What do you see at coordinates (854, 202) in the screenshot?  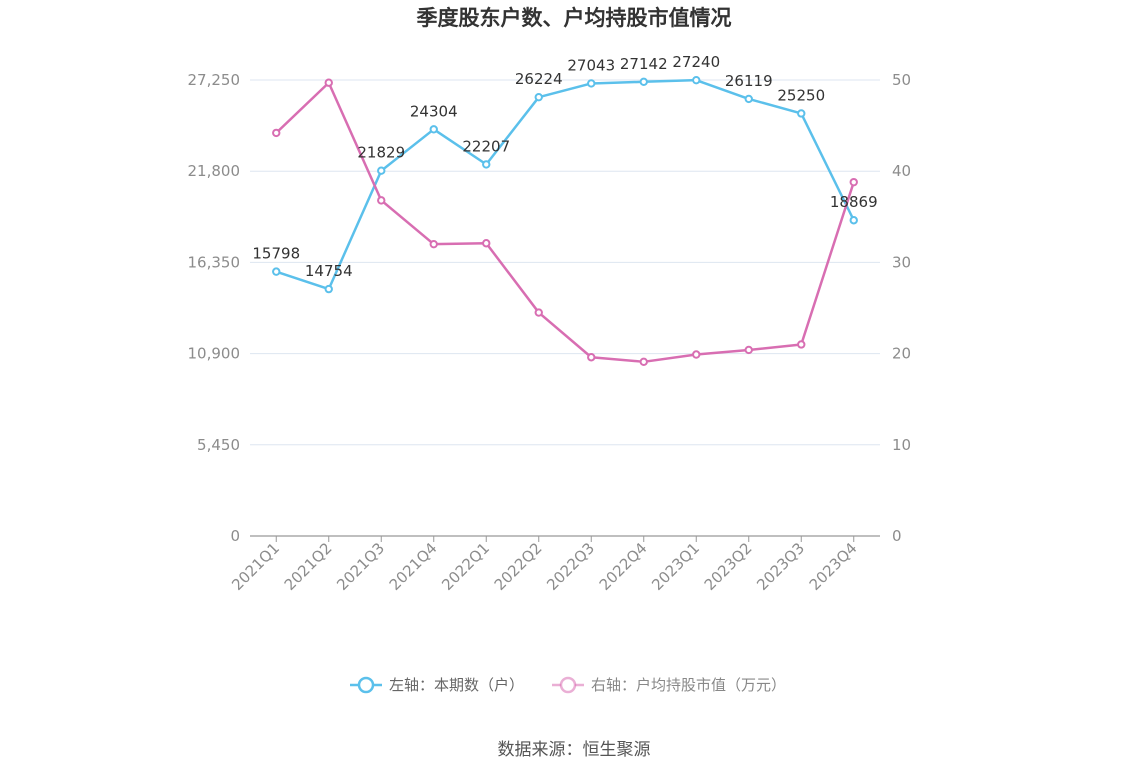 I see `data-label: 18869` at bounding box center [854, 202].